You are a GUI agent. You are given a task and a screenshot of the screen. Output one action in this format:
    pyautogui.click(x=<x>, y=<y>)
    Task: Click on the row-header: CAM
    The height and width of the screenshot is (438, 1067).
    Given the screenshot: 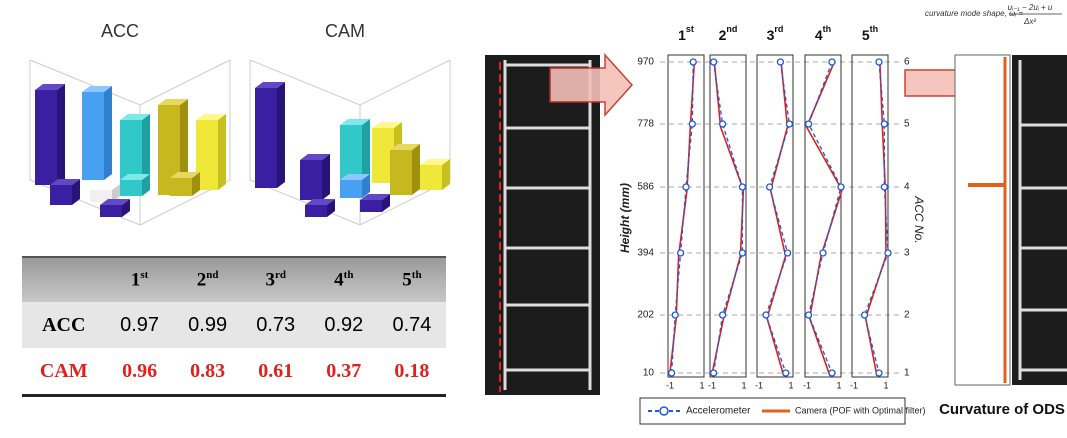 What is the action you would take?
    pyautogui.click(x=64, y=372)
    